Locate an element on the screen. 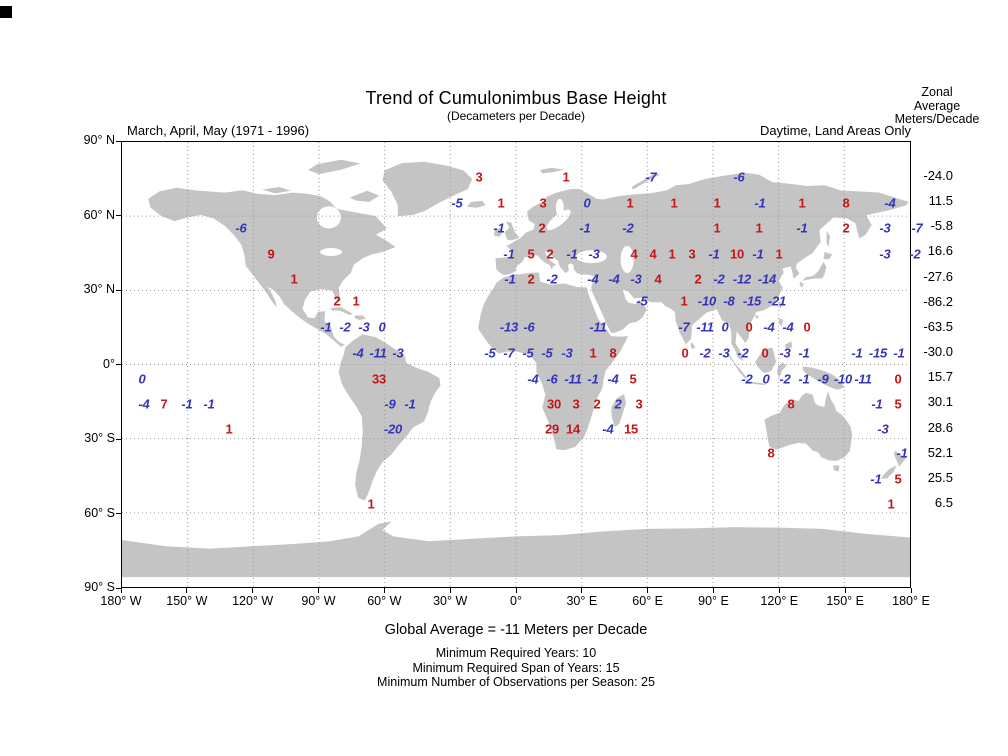  map-value: 3 is located at coordinates (639, 404).